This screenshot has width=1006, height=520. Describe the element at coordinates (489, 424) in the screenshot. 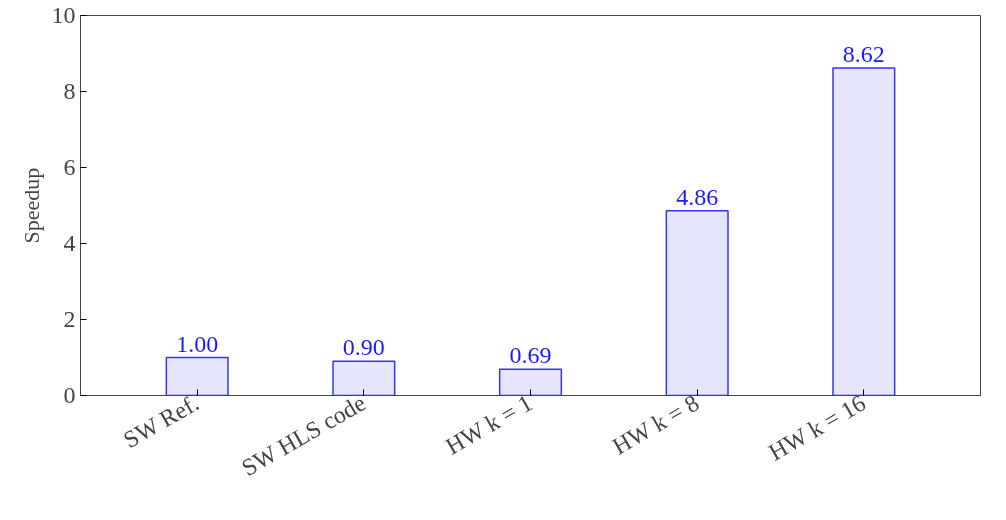

I see `x-tick-label: HW k = 1` at that location.